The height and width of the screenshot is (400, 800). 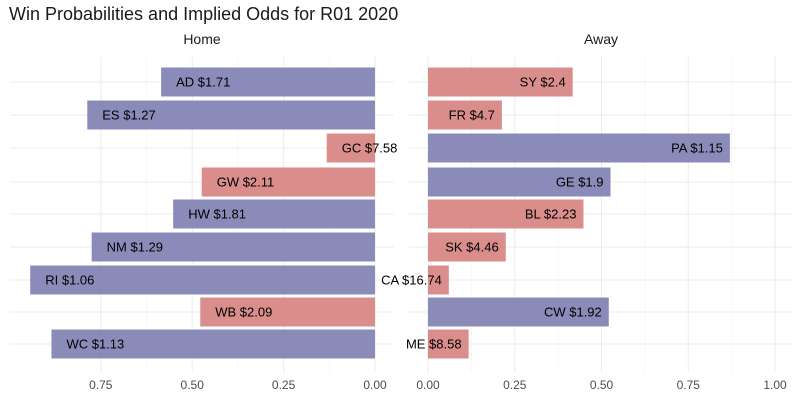 I want to click on bar-label-cw: CW $1.92, so click(x=573, y=312).